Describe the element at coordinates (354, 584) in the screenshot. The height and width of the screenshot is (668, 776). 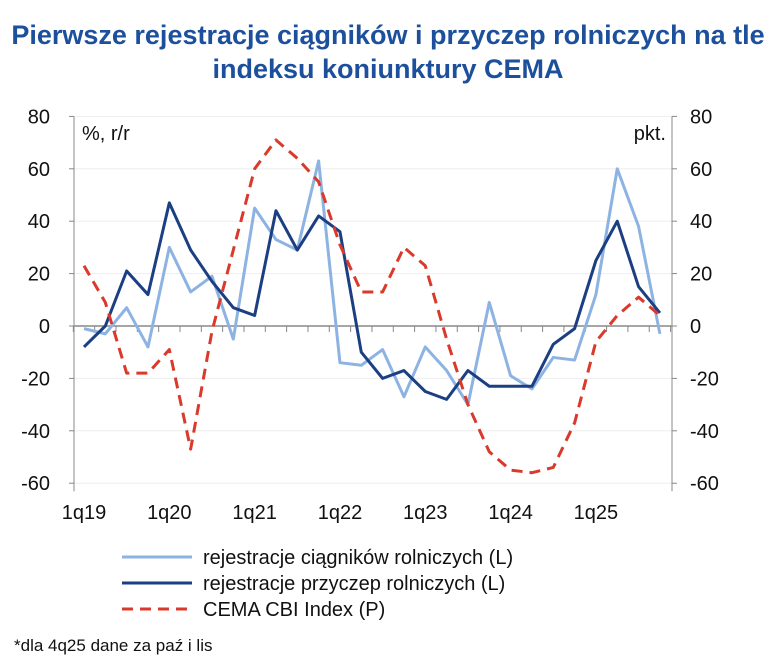
I see `legend-label: rejestracje przyczep rolniczych (L)` at that location.